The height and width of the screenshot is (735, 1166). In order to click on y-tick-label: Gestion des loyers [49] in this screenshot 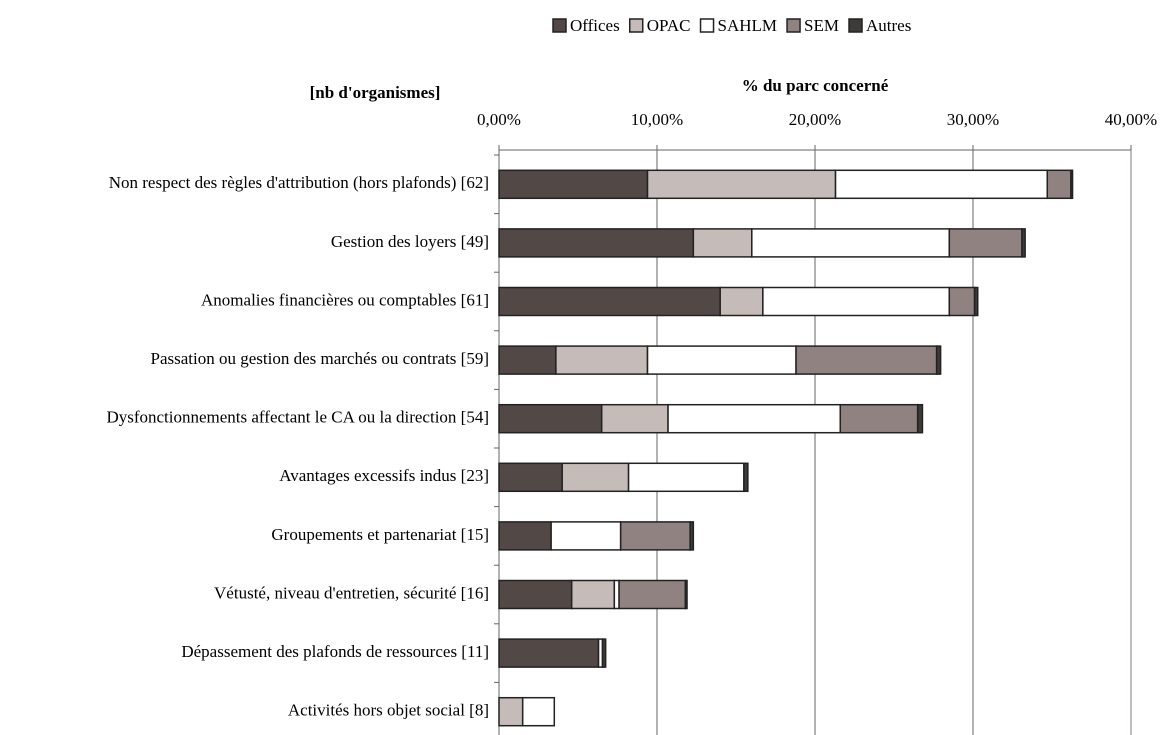, I will do `click(410, 241)`.